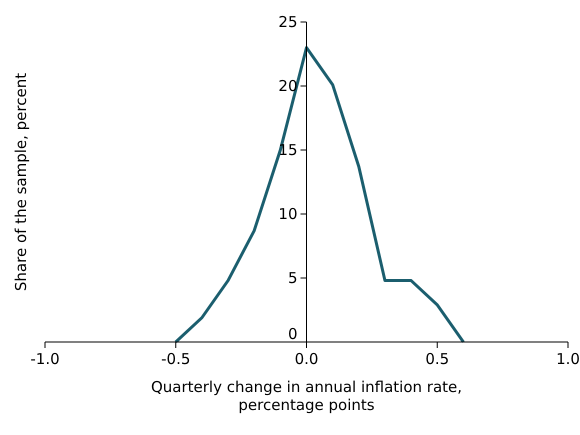 This screenshot has width=580, height=435. What do you see at coordinates (175, 359) in the screenshot?
I see `x-tick-label: -0.5` at bounding box center [175, 359].